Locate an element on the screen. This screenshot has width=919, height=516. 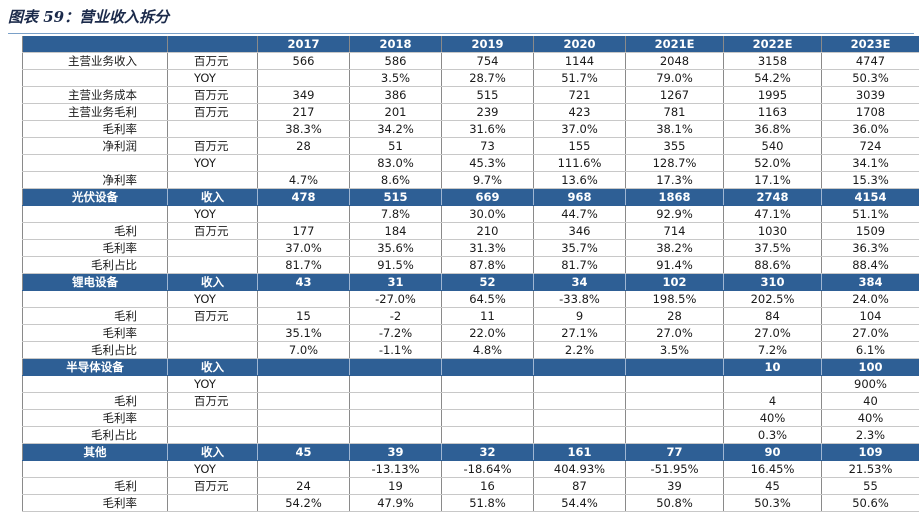
value-cell: 184 is located at coordinates (395, 231).